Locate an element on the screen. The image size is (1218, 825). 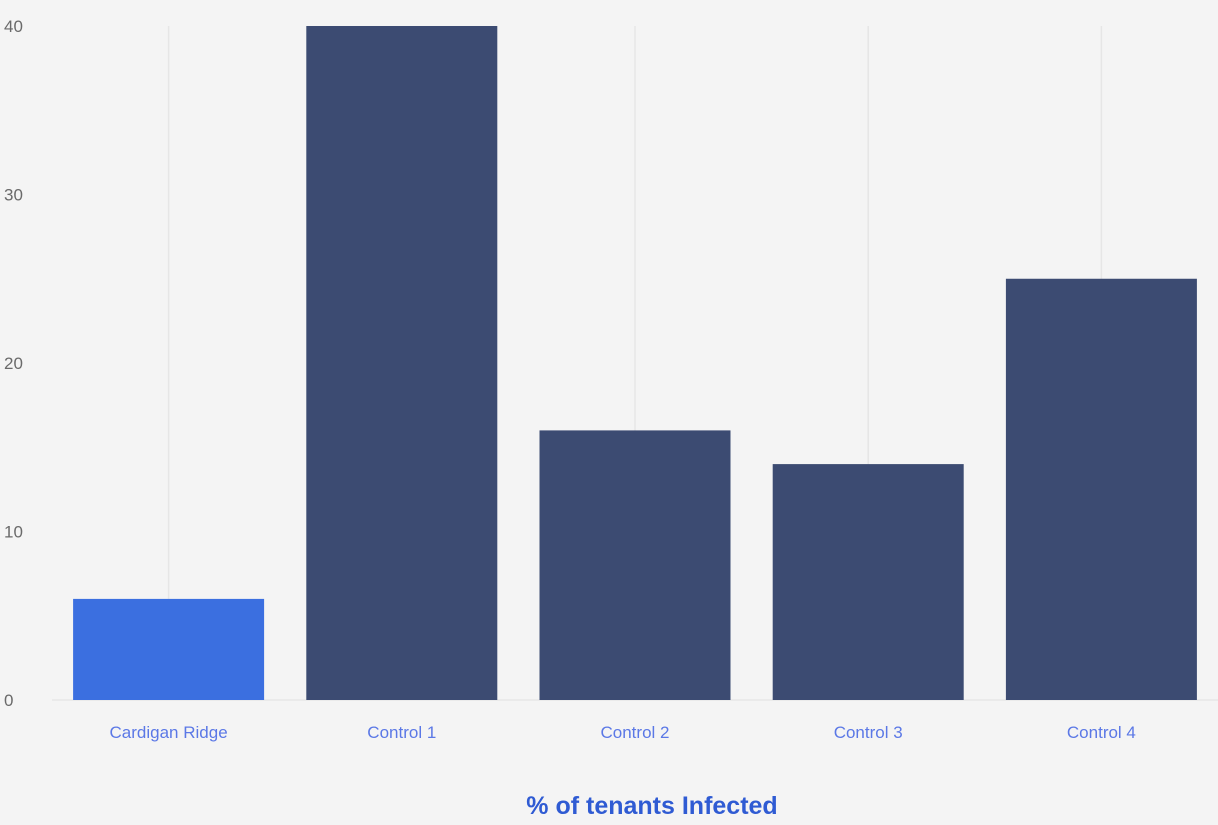
x-axis-title: % of tenants Infected is located at coordinates (651, 806).